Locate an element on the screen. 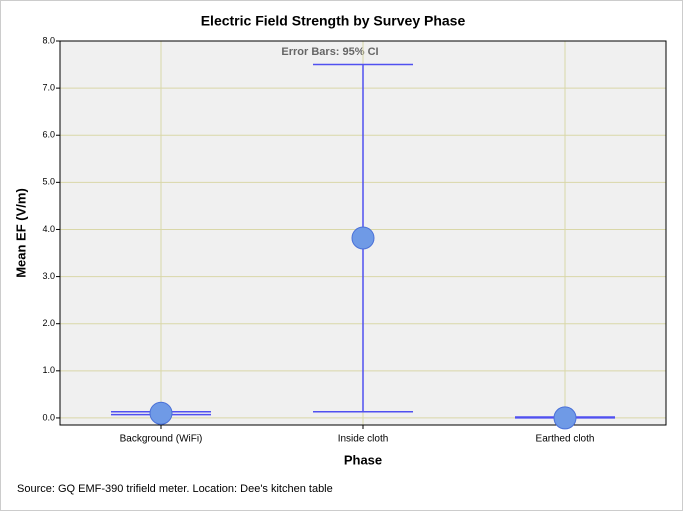 The image size is (683, 516). y-tick-label: 6.0 is located at coordinates (48, 135).